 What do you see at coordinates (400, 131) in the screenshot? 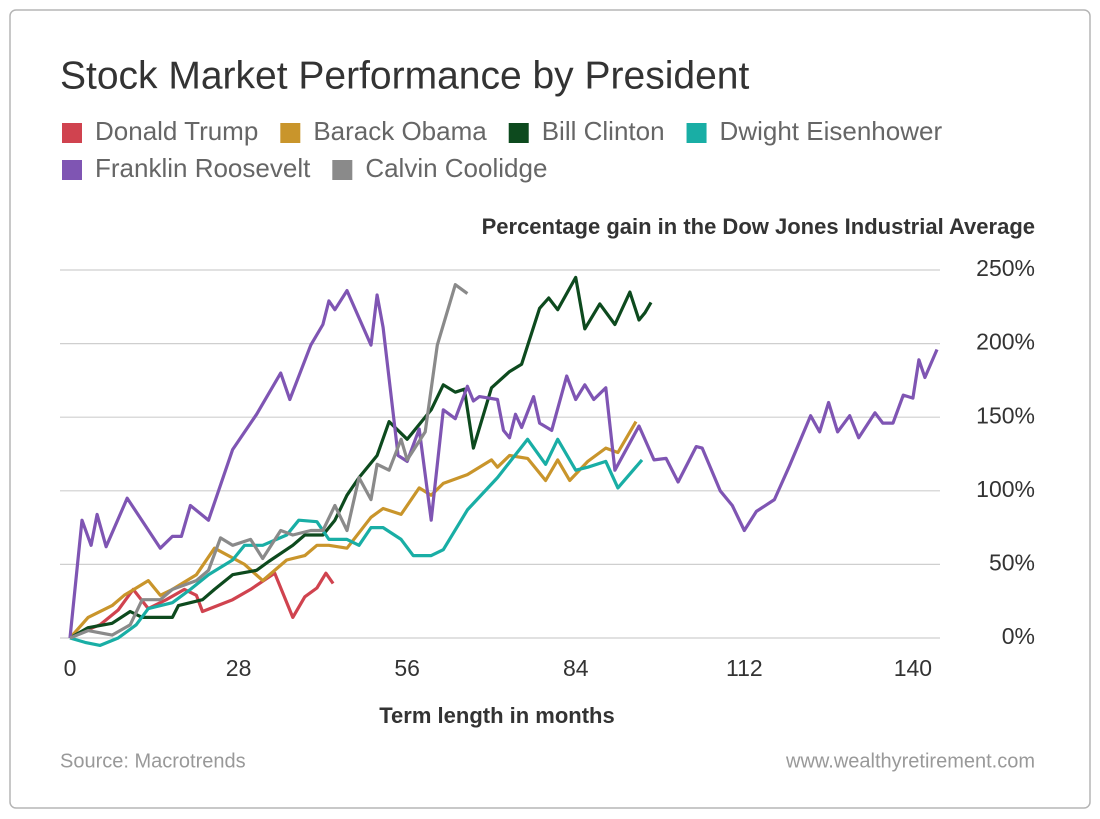
I see `legend-label: Barack Obama` at bounding box center [400, 131].